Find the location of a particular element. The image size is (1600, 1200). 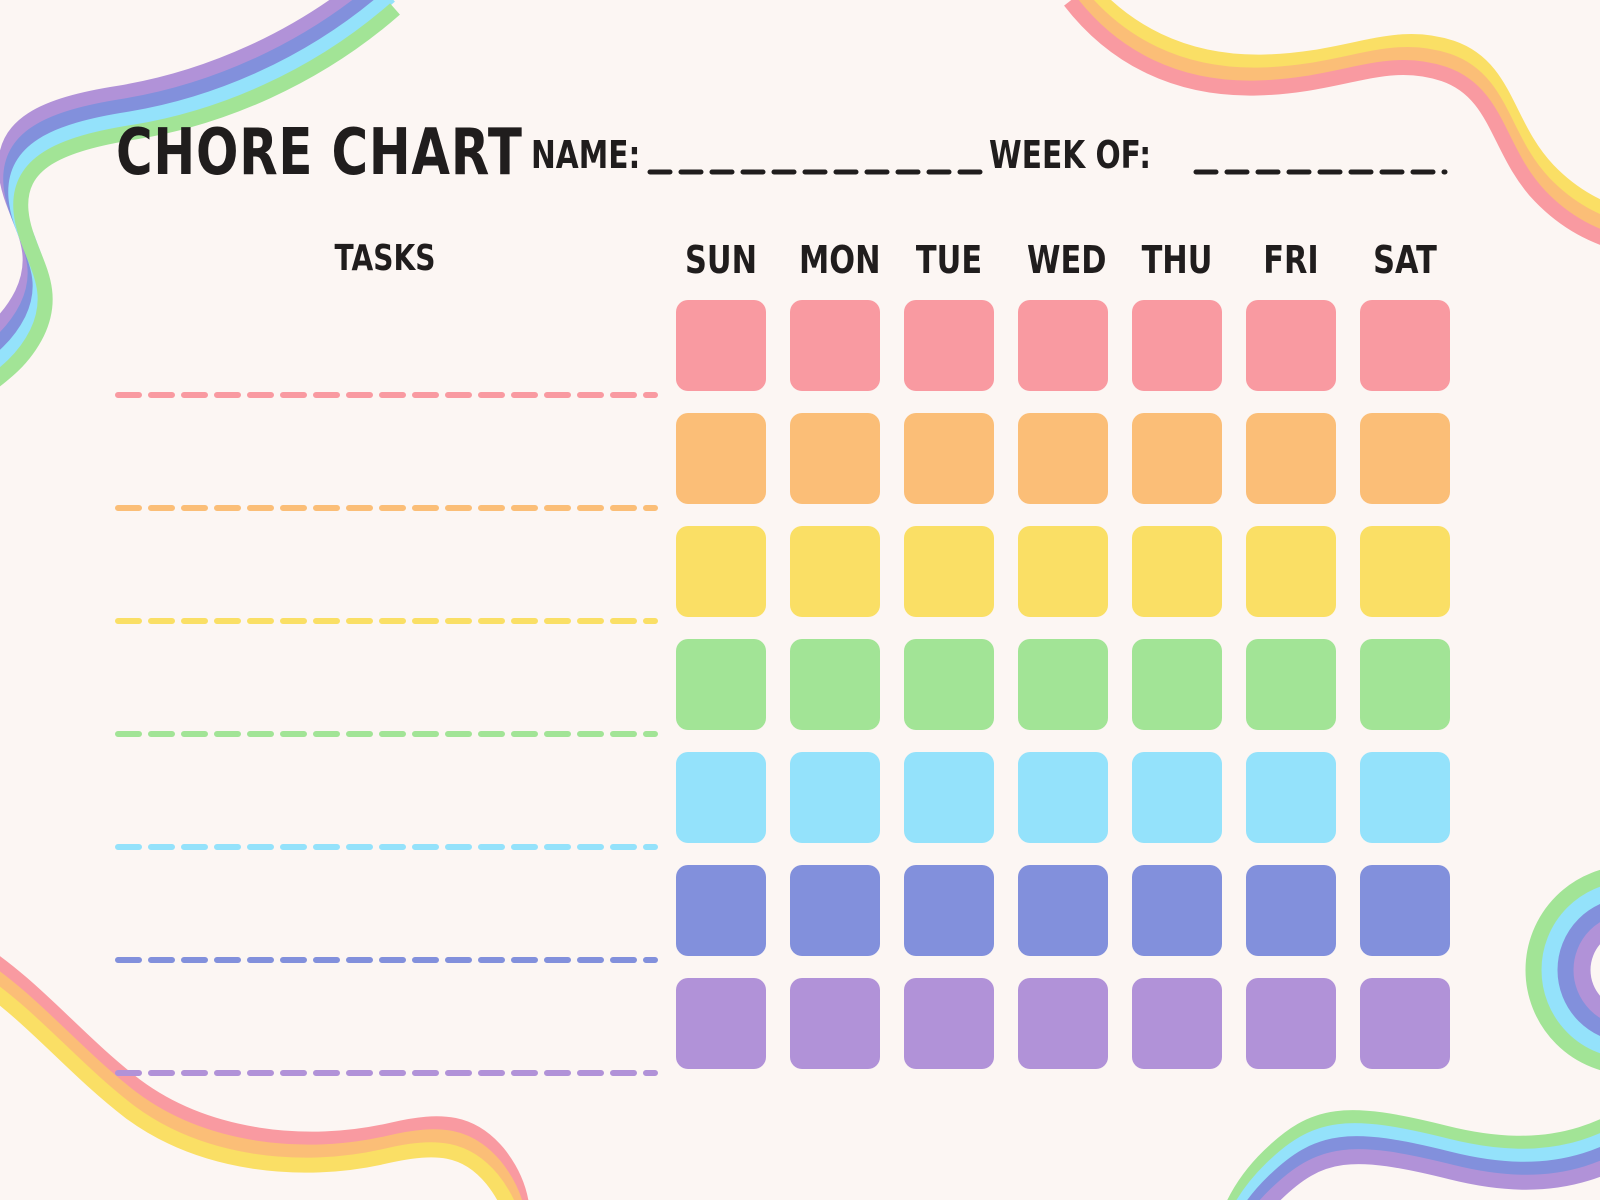

day-header-sun: SUN is located at coordinates (721, 260).